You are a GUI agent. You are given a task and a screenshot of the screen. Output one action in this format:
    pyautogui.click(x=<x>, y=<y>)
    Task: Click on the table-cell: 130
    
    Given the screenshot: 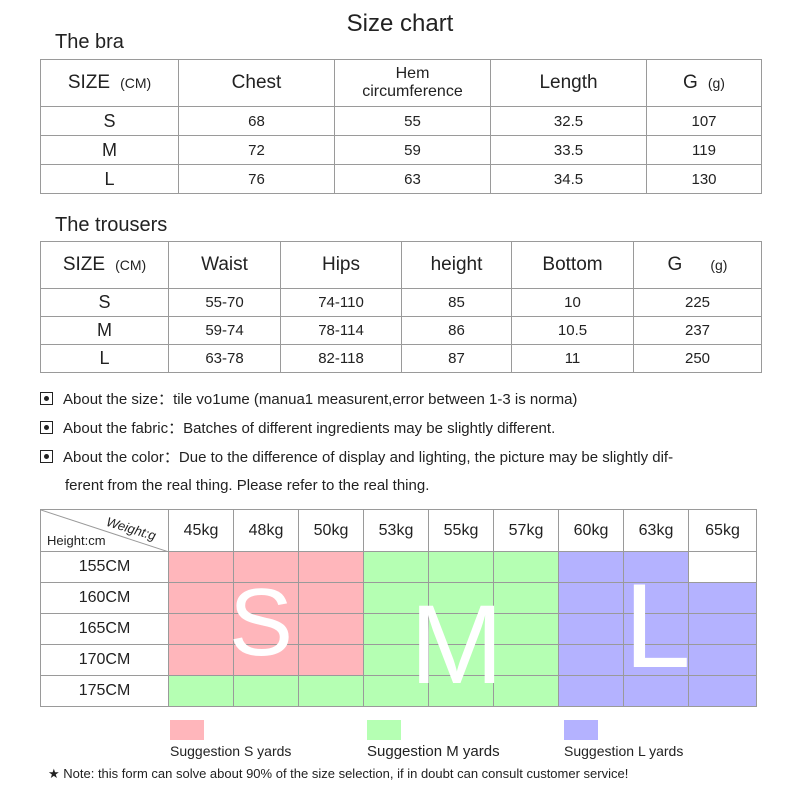 What is the action you would take?
    pyautogui.click(x=704, y=179)
    